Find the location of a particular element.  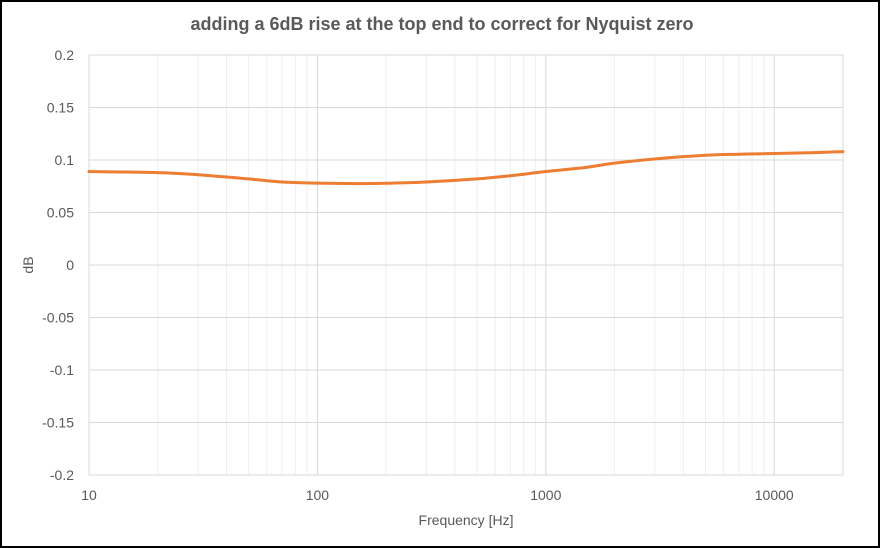

y-tick-label: -0.1 is located at coordinates (62, 370).